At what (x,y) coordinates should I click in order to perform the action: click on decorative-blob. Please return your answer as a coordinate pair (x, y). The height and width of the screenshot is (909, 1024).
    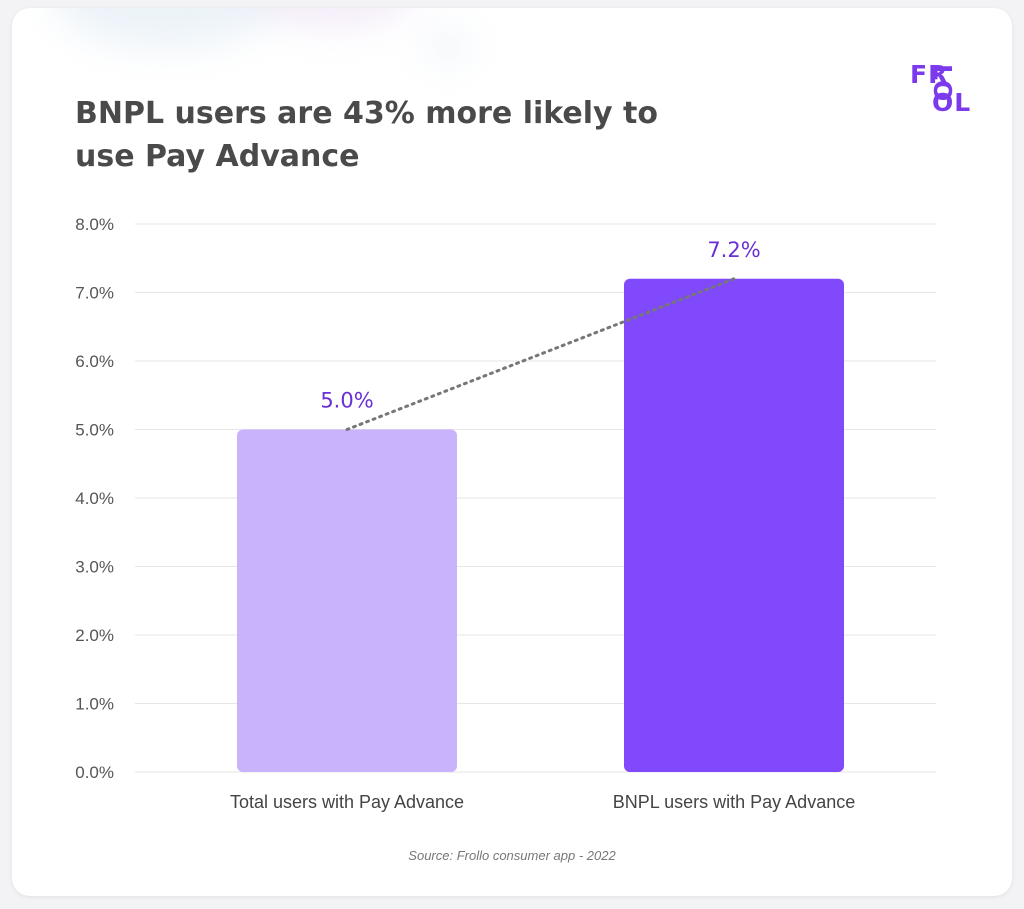
    Looking at the image, I should click on (447, 46).